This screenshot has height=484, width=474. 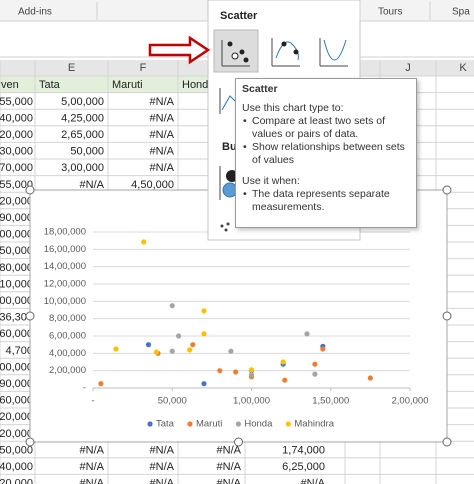 What do you see at coordinates (463, 68) in the screenshot?
I see `column-header: K` at bounding box center [463, 68].